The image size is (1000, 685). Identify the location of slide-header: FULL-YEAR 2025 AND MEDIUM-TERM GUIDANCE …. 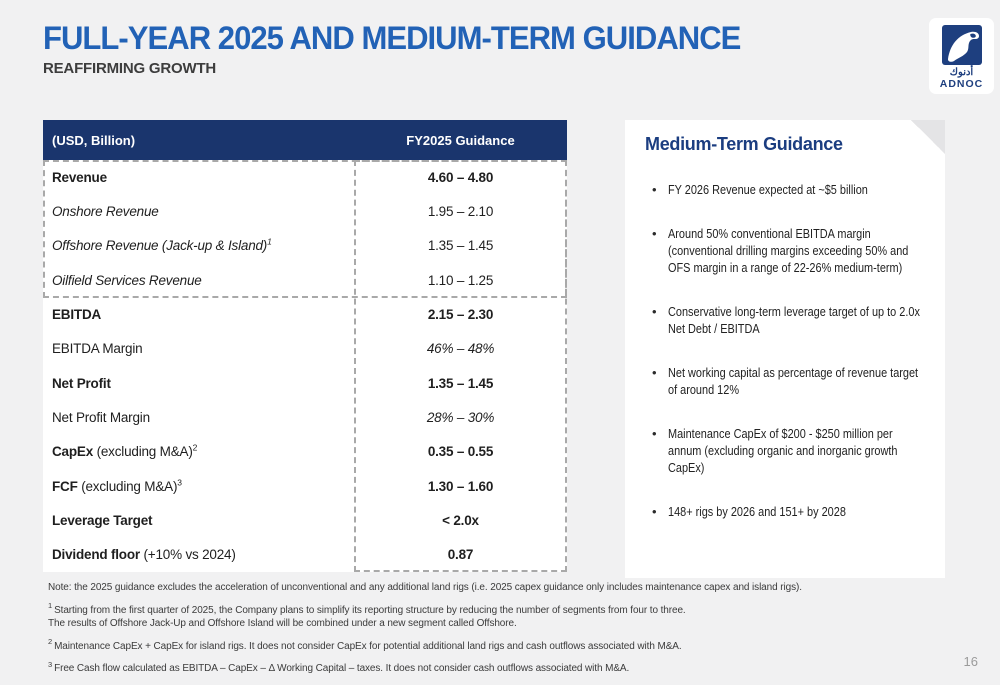
(402, 48).